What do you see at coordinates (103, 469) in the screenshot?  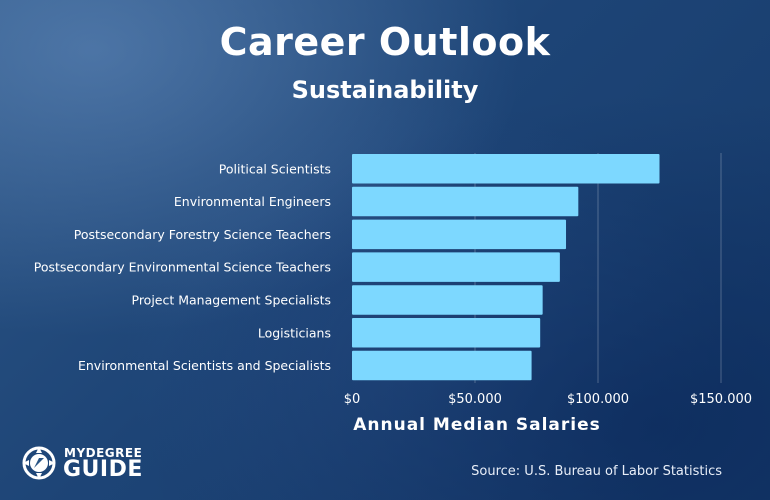 I see `logo-text-bottom: GUIDE` at bounding box center [103, 469].